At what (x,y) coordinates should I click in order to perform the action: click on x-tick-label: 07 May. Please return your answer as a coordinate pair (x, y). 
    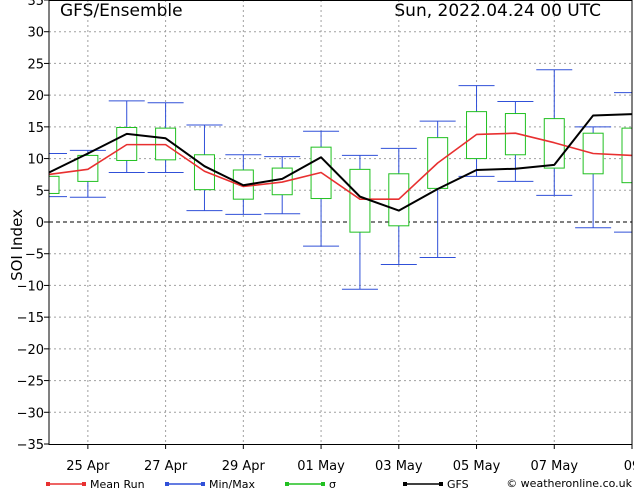
    Looking at the image, I should click on (554, 466).